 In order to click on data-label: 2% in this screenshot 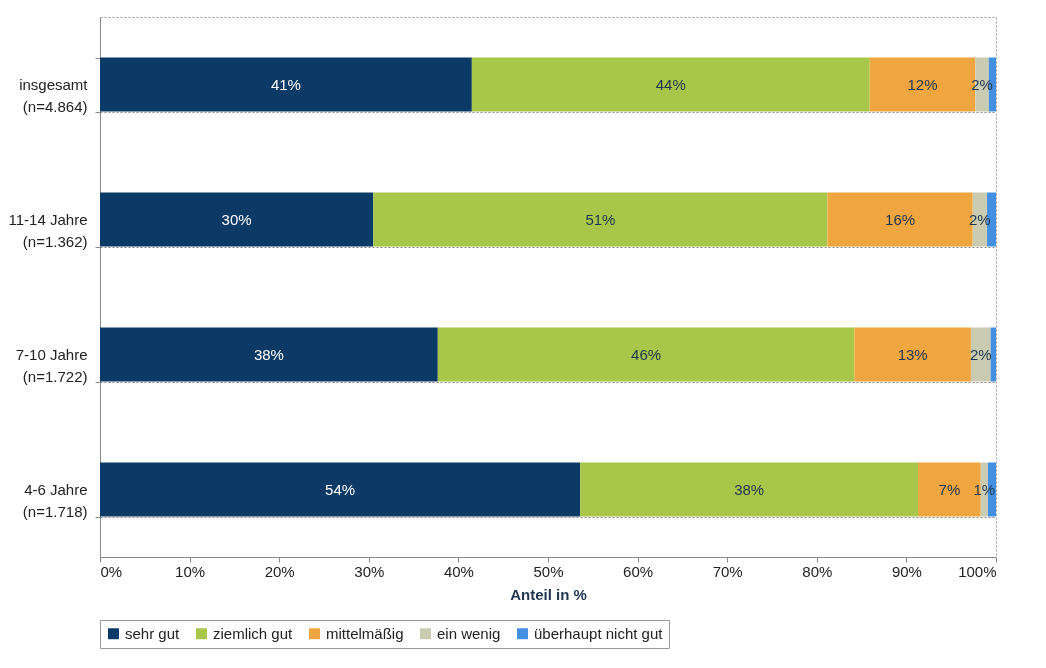, I will do `click(980, 354)`.